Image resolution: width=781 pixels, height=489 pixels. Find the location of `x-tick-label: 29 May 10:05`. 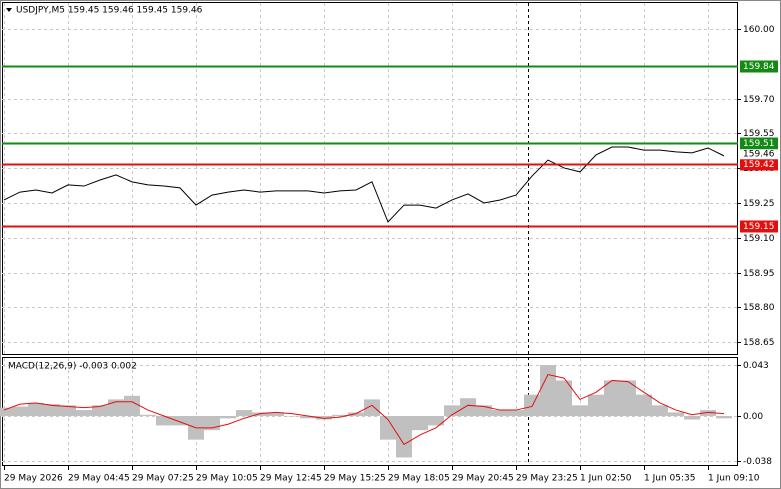

x-tick-label: 29 May 10:05 is located at coordinates (227, 479).